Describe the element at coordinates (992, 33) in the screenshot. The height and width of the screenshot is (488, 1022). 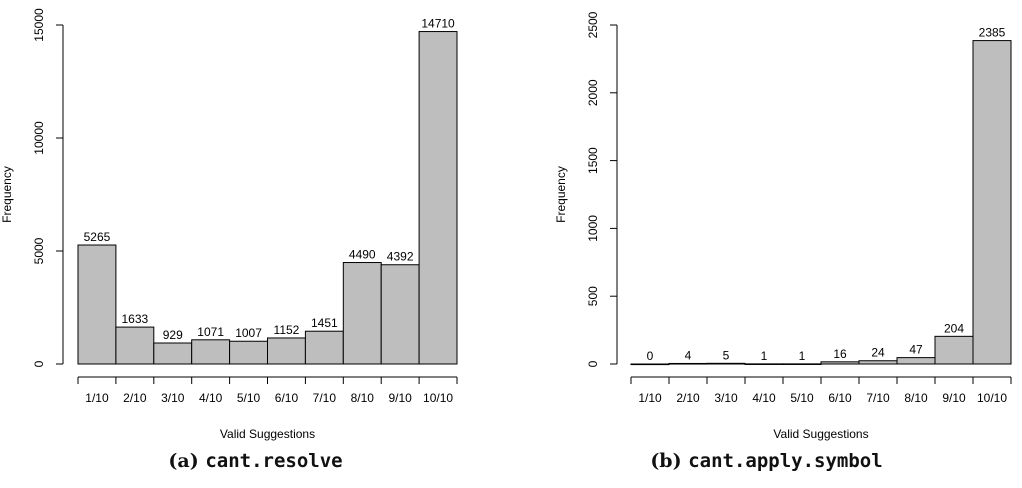
I see `data-label: 2385` at that location.